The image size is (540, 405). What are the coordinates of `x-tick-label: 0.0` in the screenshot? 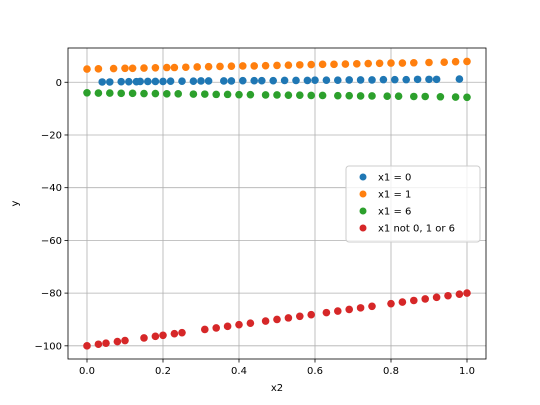 It's located at (87, 371).